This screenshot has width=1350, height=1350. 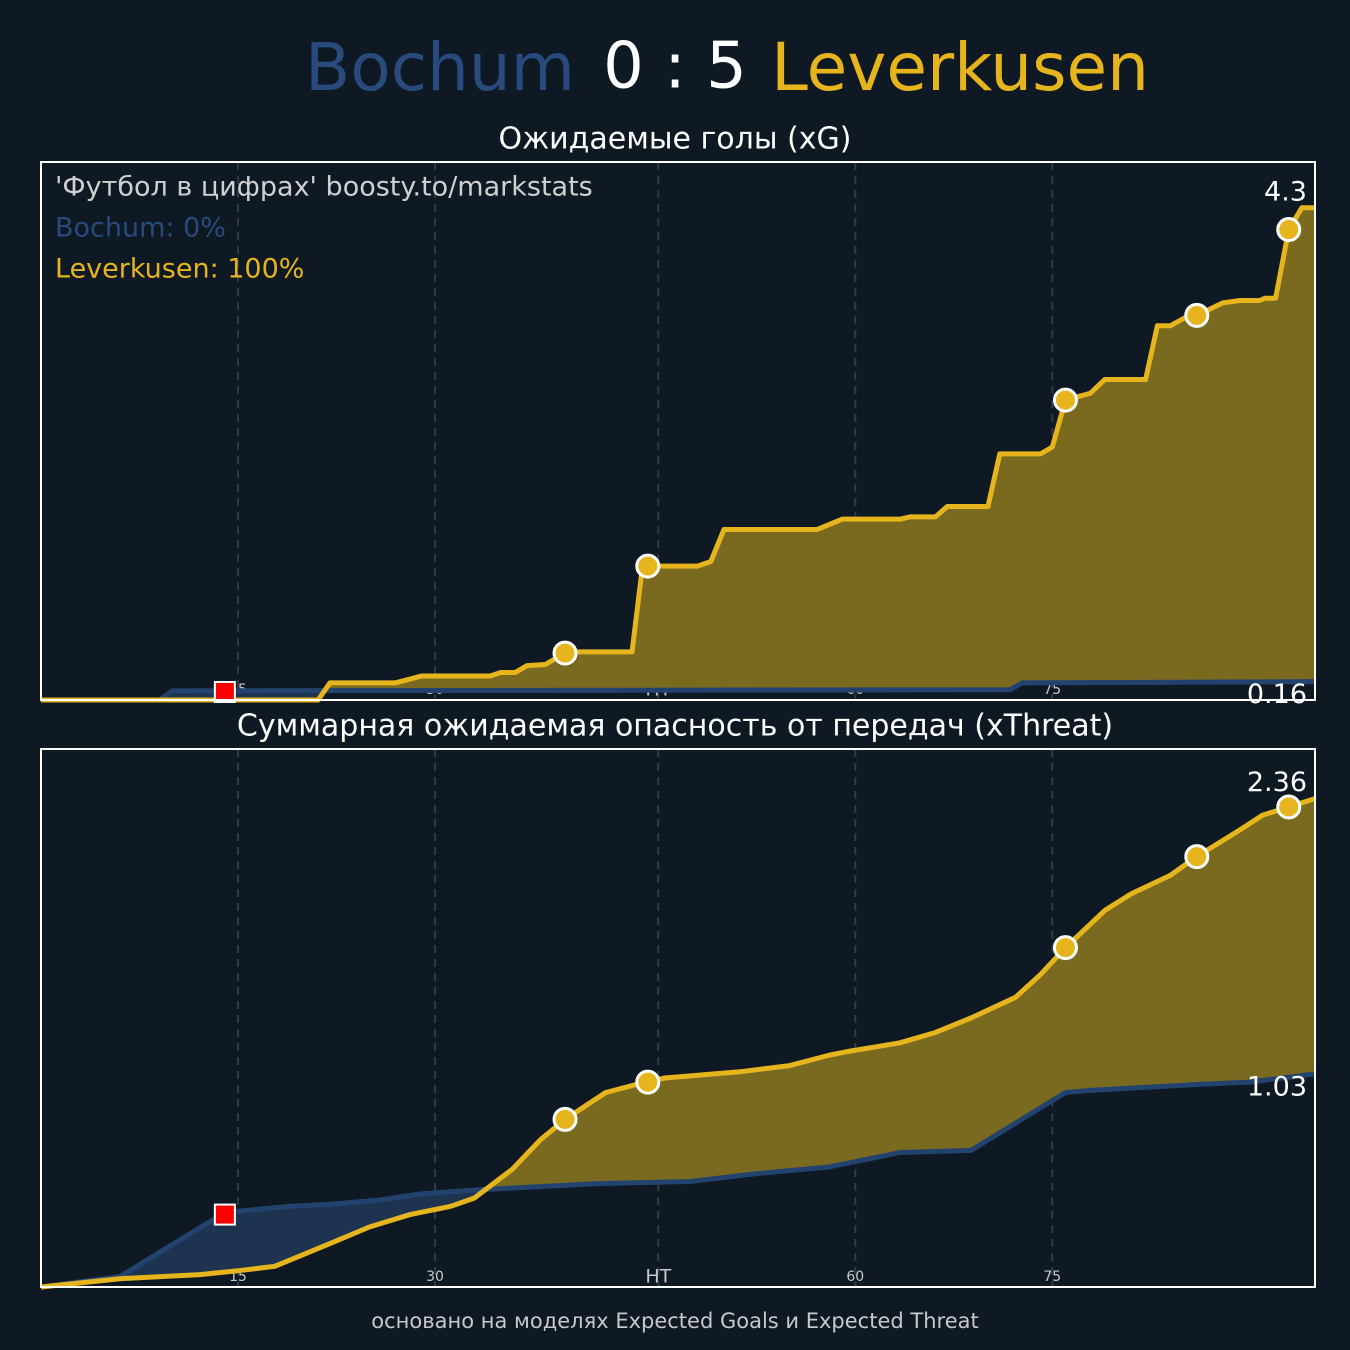 What do you see at coordinates (324, 187) in the screenshot?
I see `annotation: 'Футбол в цифрах' boosty.to/markstats` at bounding box center [324, 187].